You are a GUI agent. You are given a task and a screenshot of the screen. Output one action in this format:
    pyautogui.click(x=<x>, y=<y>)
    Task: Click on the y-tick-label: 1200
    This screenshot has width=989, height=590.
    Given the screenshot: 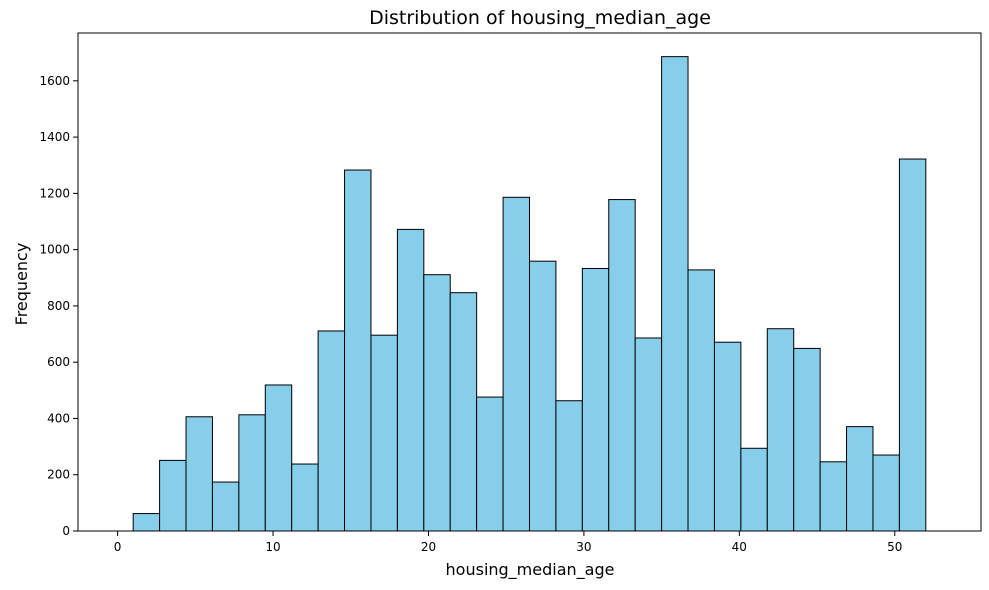 What is the action you would take?
    pyautogui.click(x=54, y=193)
    